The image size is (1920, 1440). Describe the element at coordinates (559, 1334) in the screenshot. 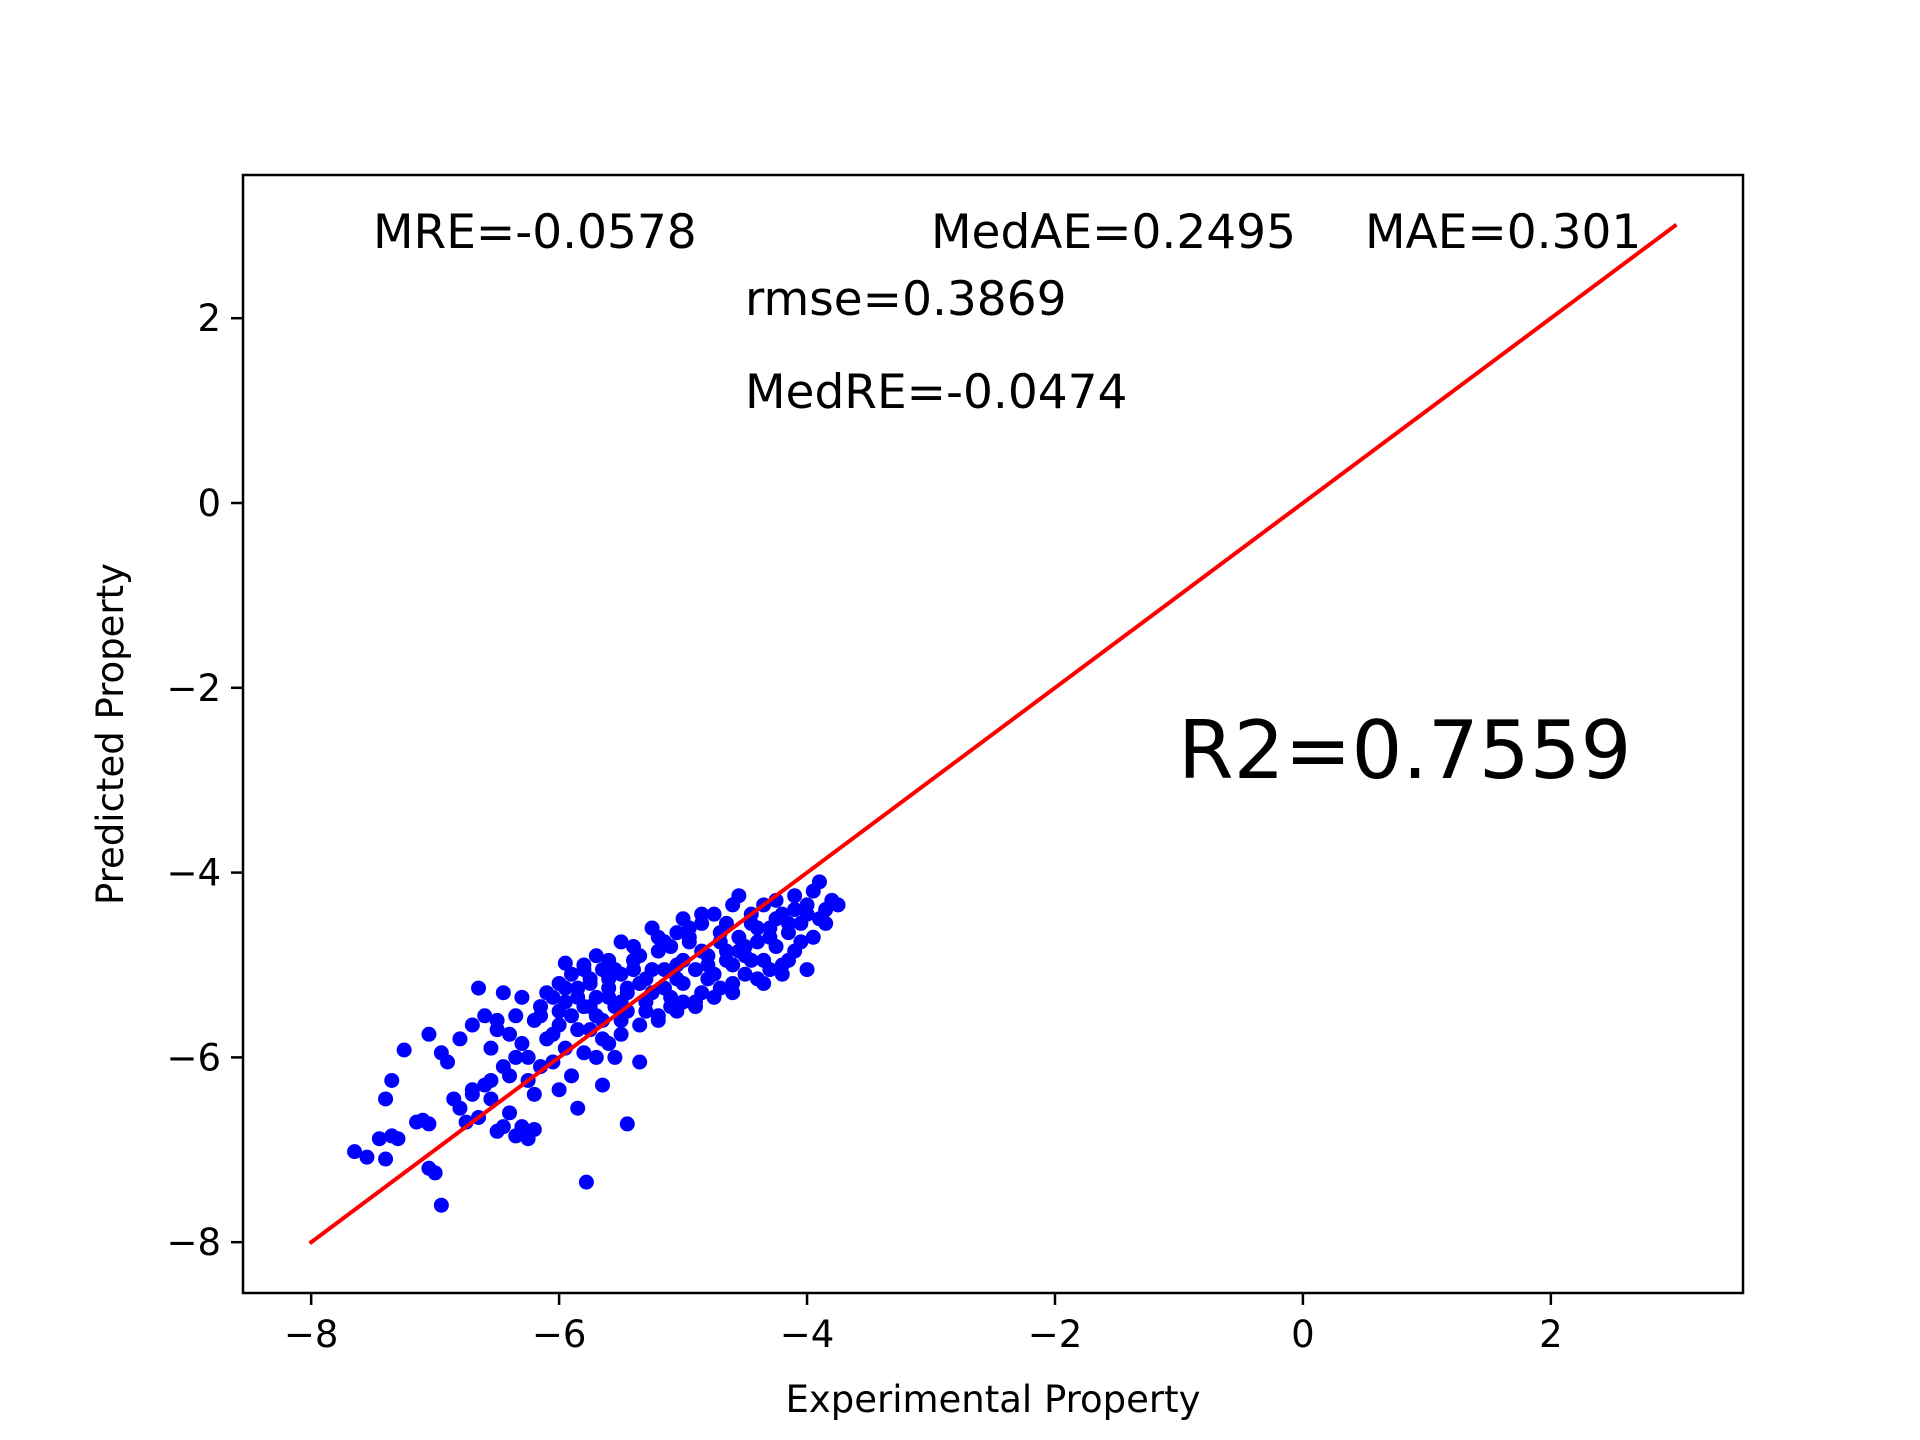

I see `x-tick-label: −6` at that location.